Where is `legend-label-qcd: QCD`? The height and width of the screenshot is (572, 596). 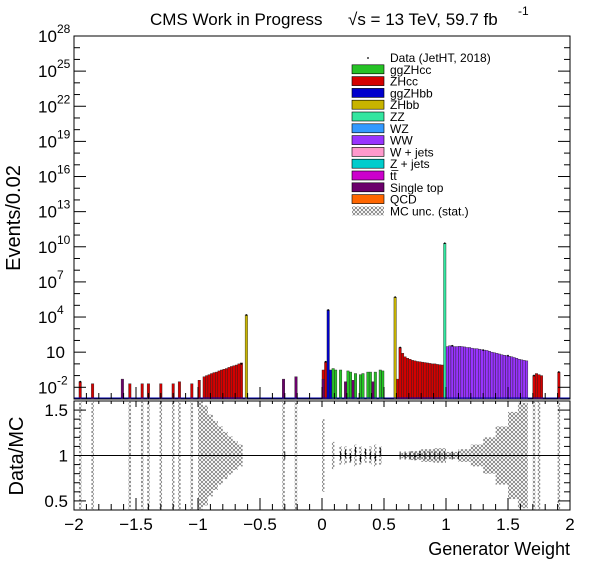
legend-label-qcd: QCD is located at coordinates (403, 200).